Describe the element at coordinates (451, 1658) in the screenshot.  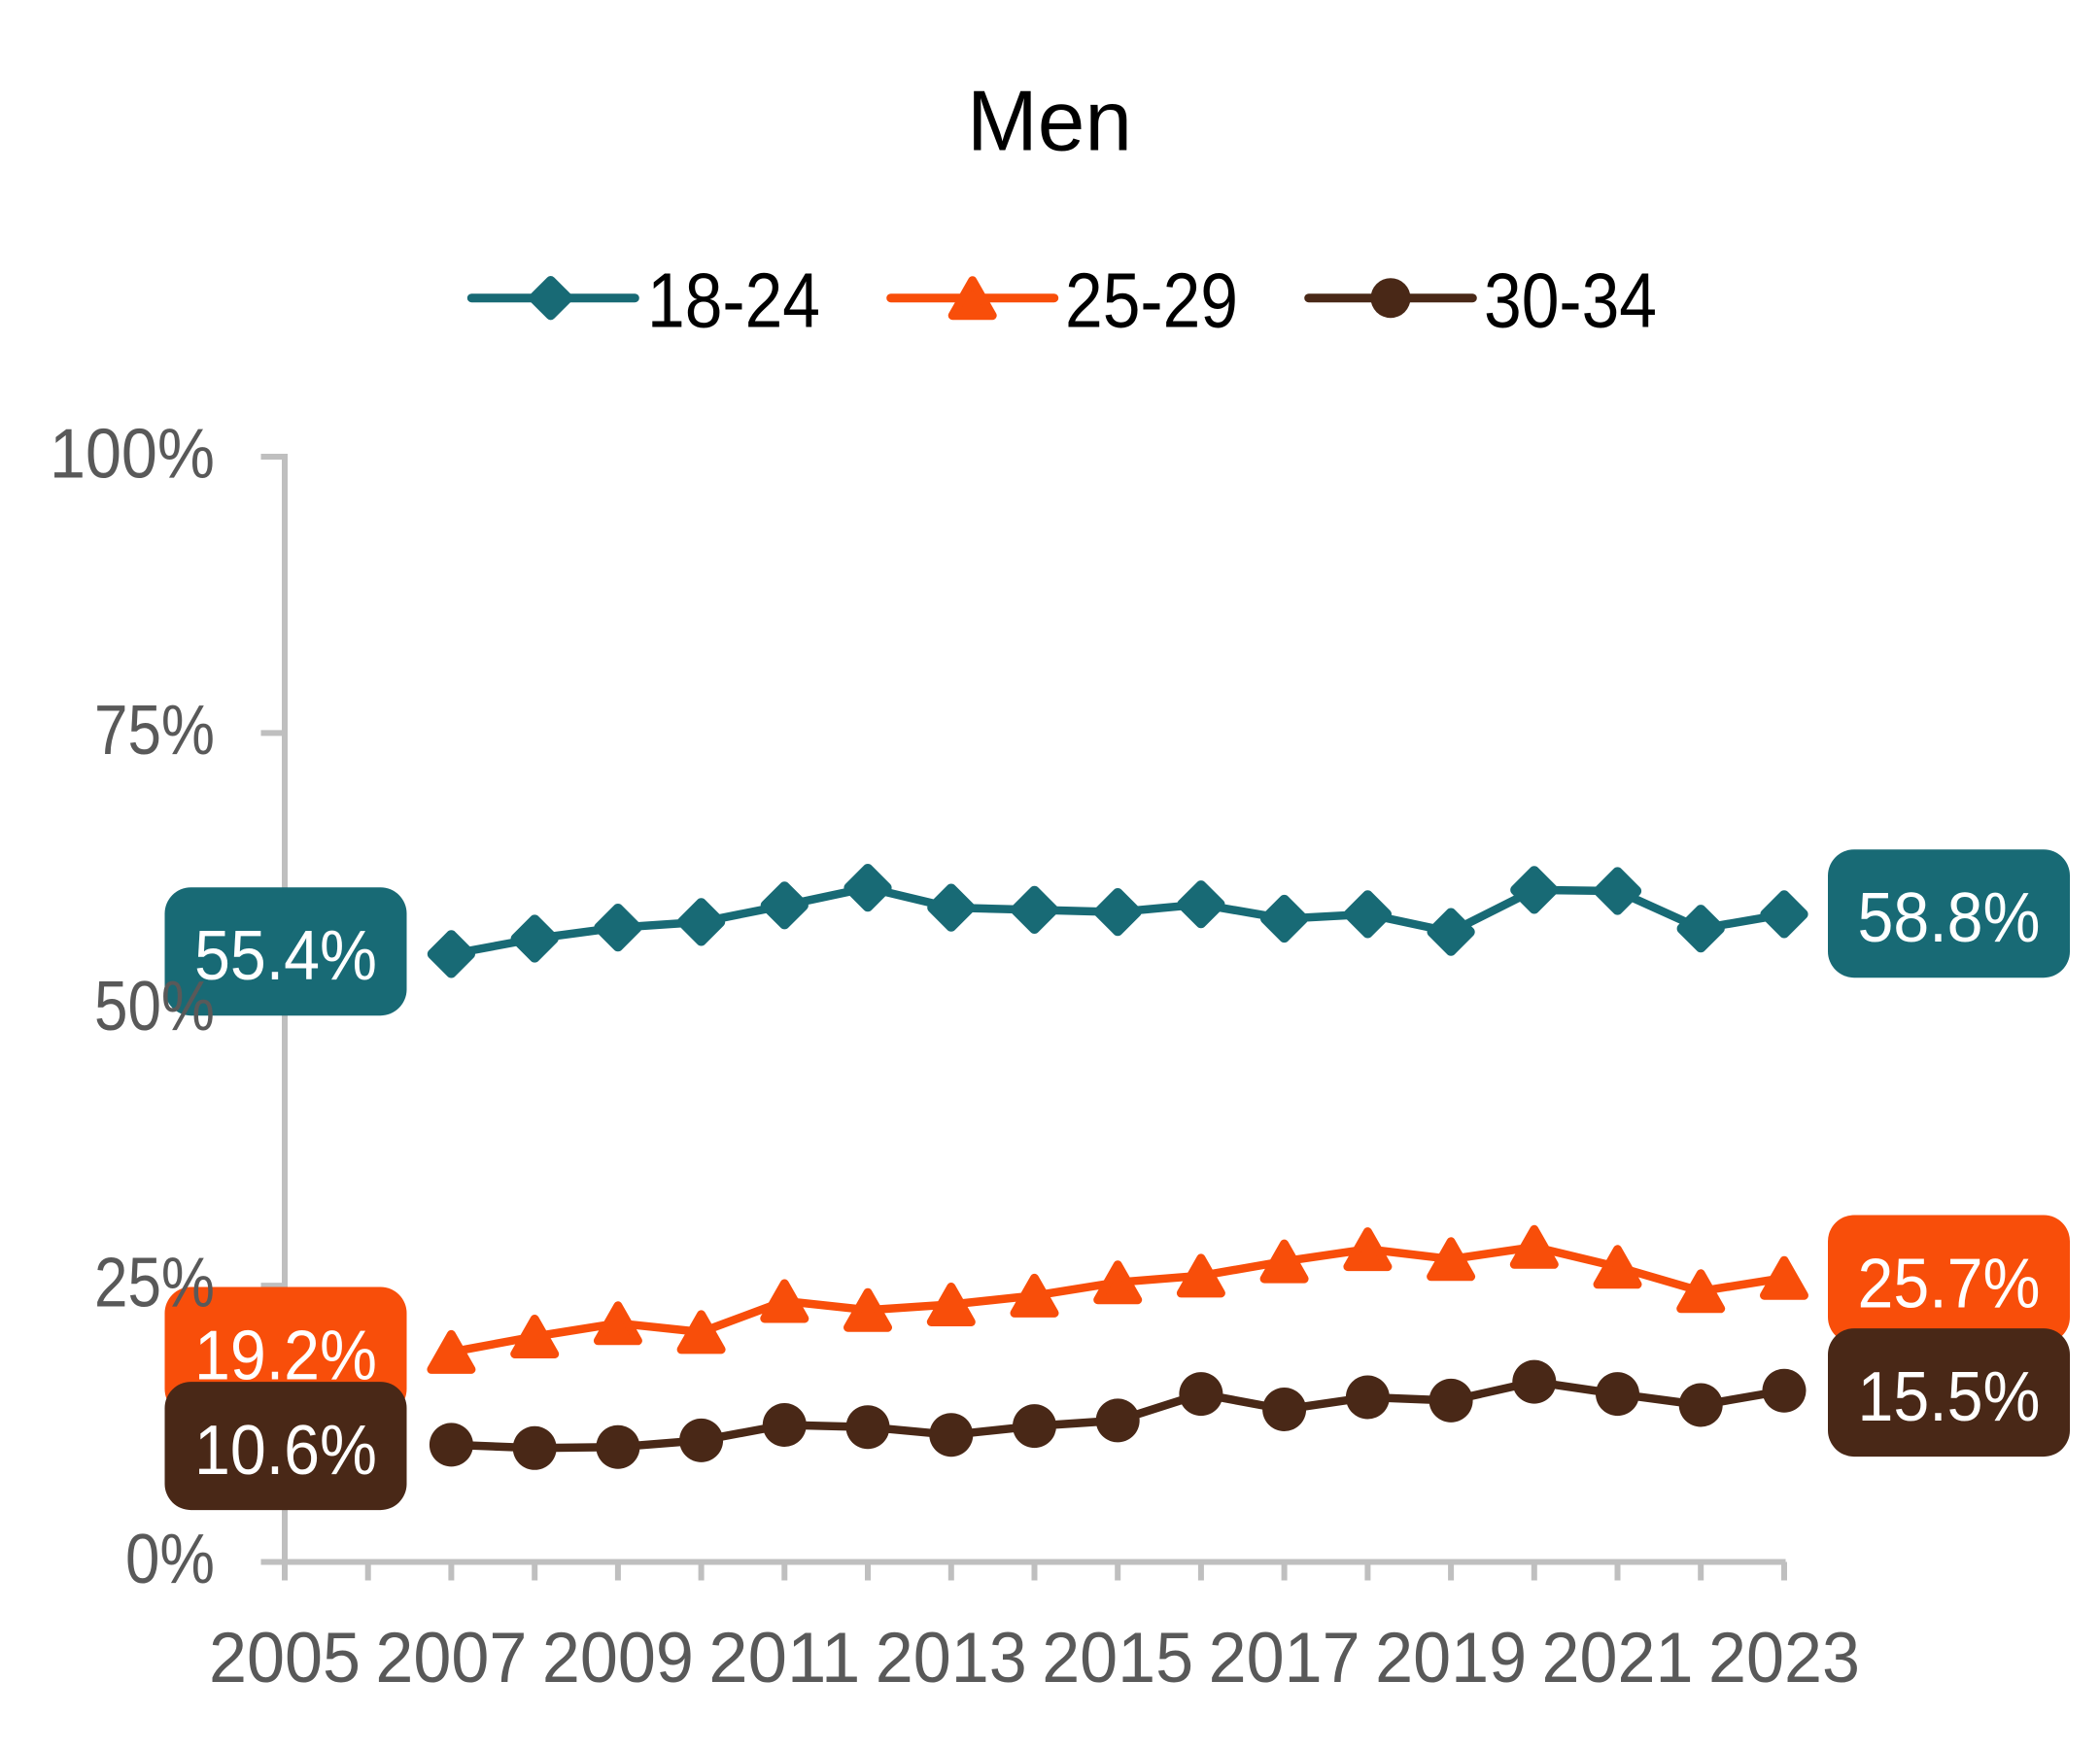
I see `svg-text: 2007` at that location.